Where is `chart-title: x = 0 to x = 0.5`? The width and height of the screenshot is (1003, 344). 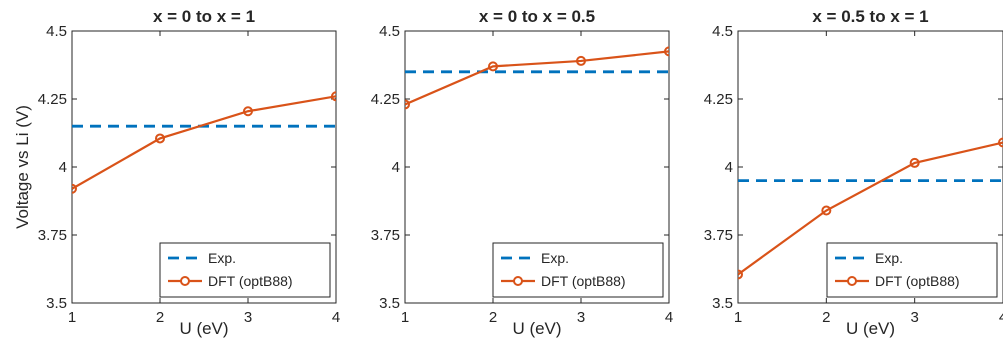
chart-title: x = 0 to x = 0.5 is located at coordinates (537, 16).